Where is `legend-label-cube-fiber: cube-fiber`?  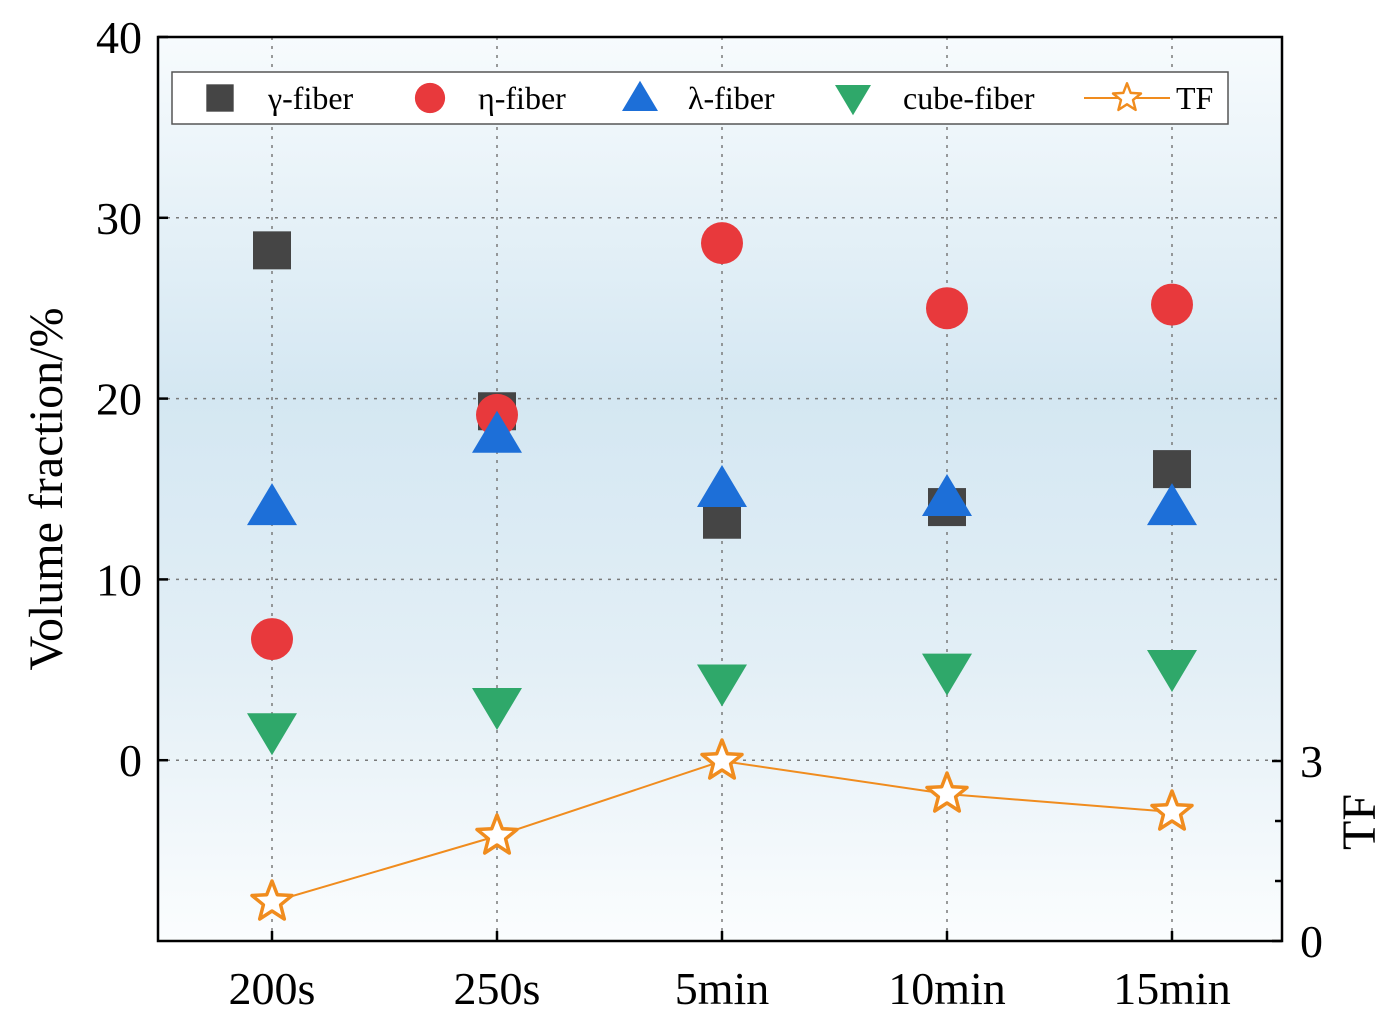
legend-label-cube-fiber: cube-fiber is located at coordinates (969, 98).